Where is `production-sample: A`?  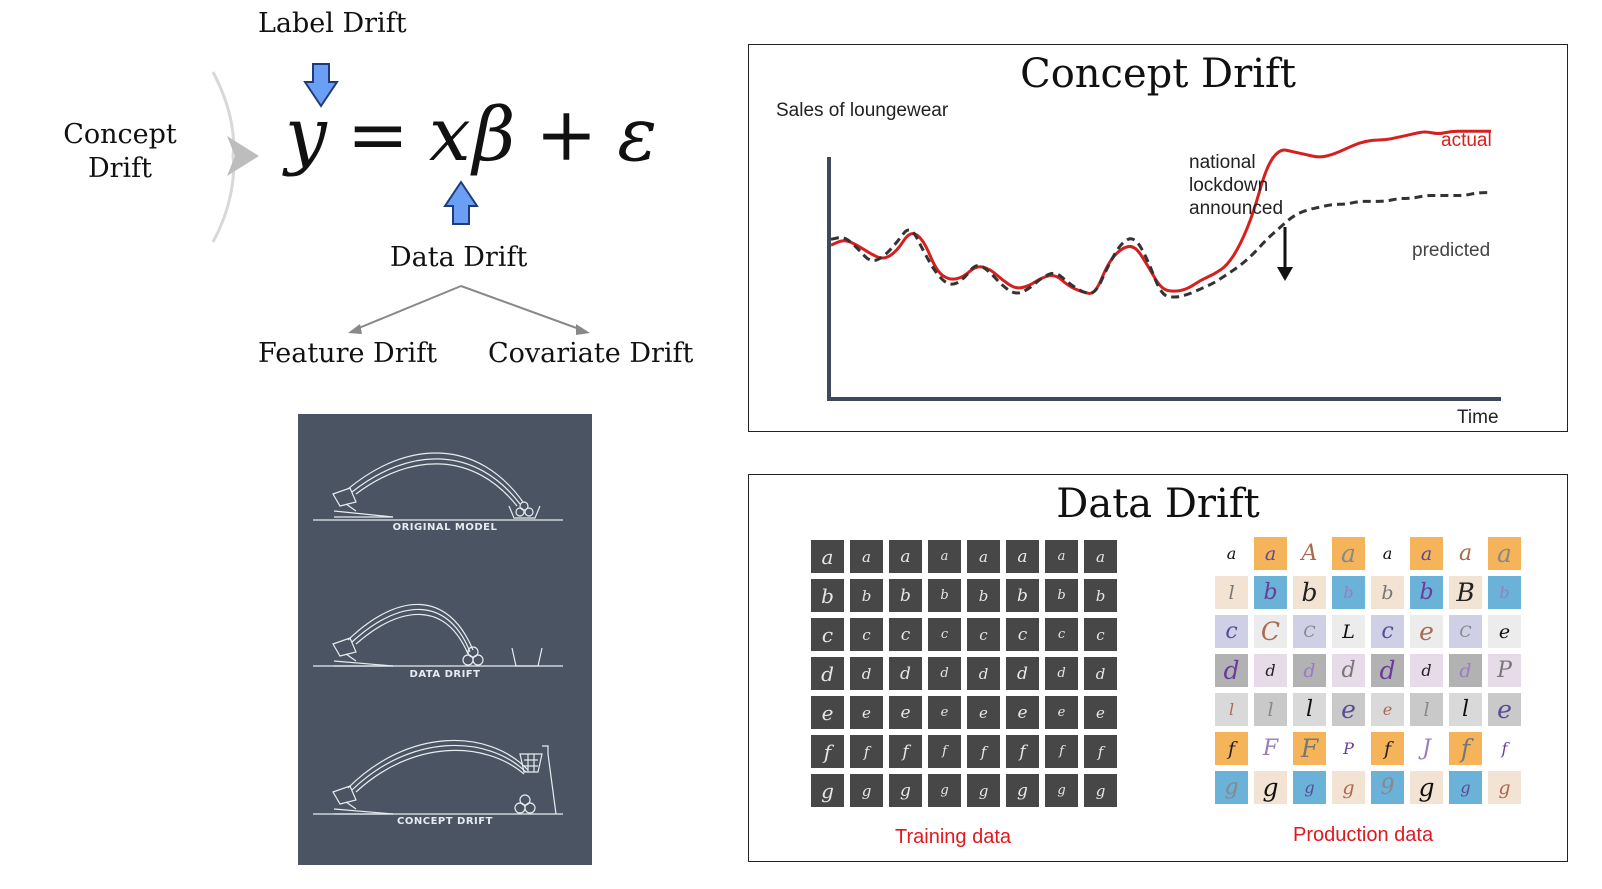
production-sample: A is located at coordinates (1309, 553).